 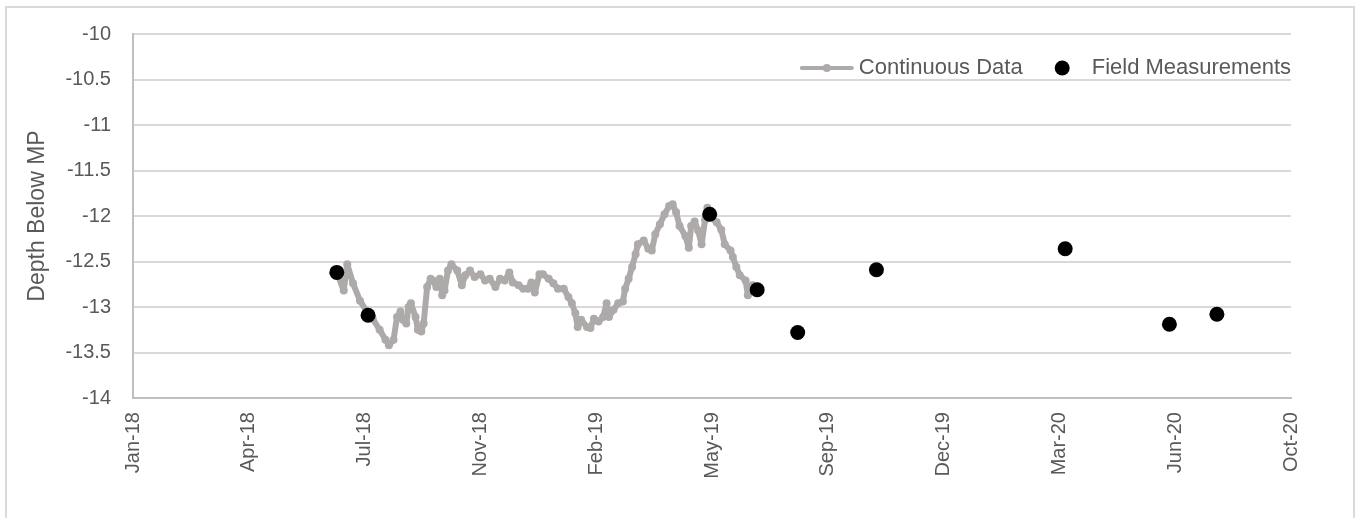 I want to click on x-tick-label: Feb-19, so click(x=594, y=444).